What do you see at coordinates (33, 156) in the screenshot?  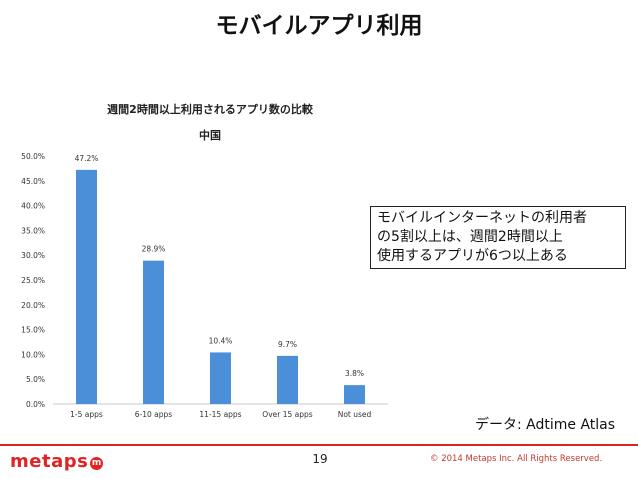 I see `y-tick-label: 50.0%` at bounding box center [33, 156].